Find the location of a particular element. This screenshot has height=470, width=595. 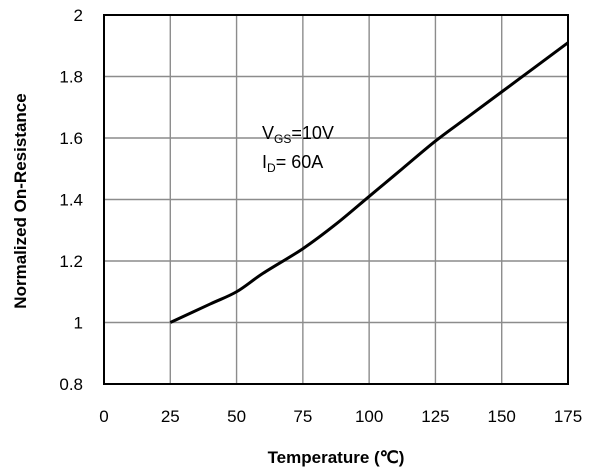

y-axis-ticks: 0.8 1 1.2 1.4 1.6 1.8 2 is located at coordinates (71, 200).